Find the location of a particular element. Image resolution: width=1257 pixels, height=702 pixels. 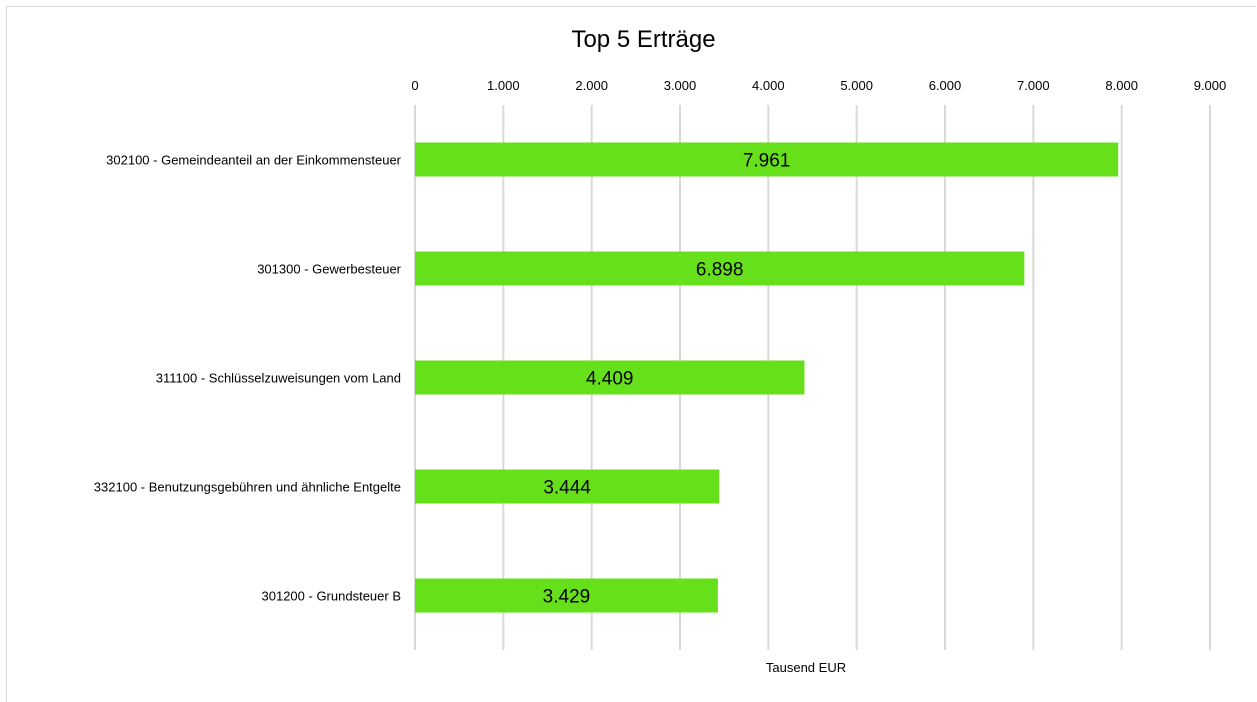

data-label: 3.444 is located at coordinates (567, 488).